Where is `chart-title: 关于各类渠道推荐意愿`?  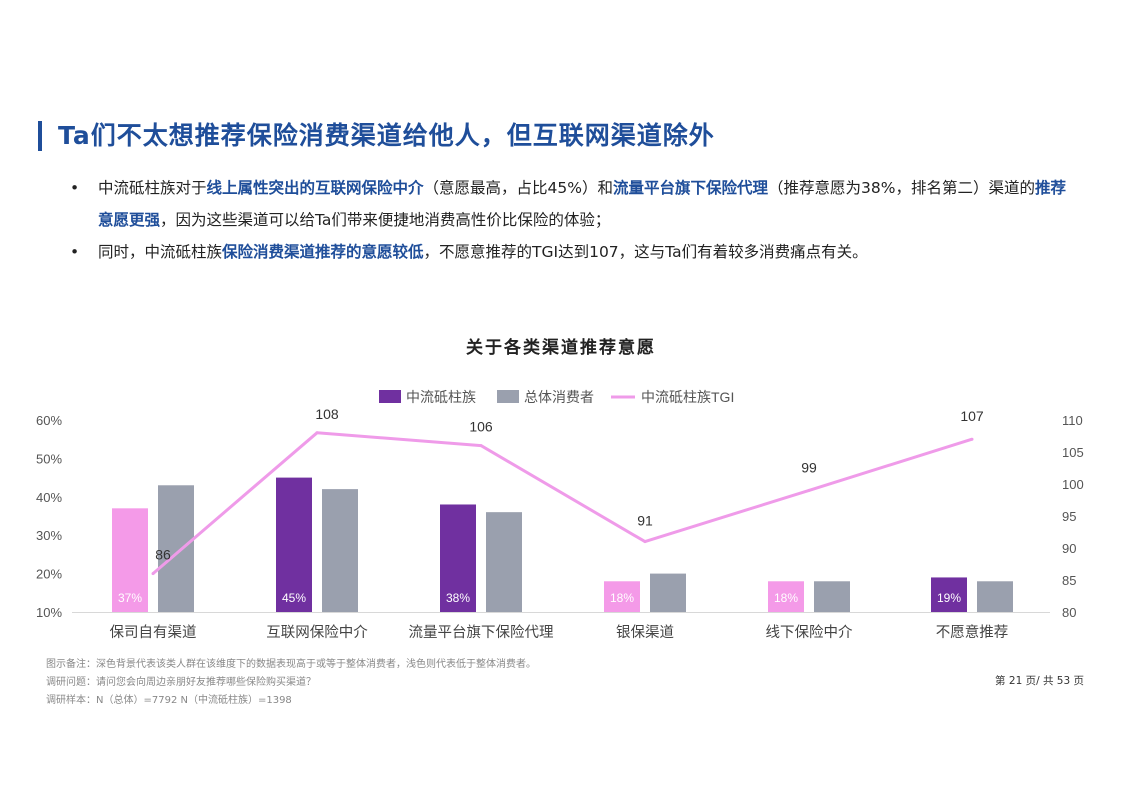 chart-title: 关于各类渠道推荐意愿 is located at coordinates (561, 348).